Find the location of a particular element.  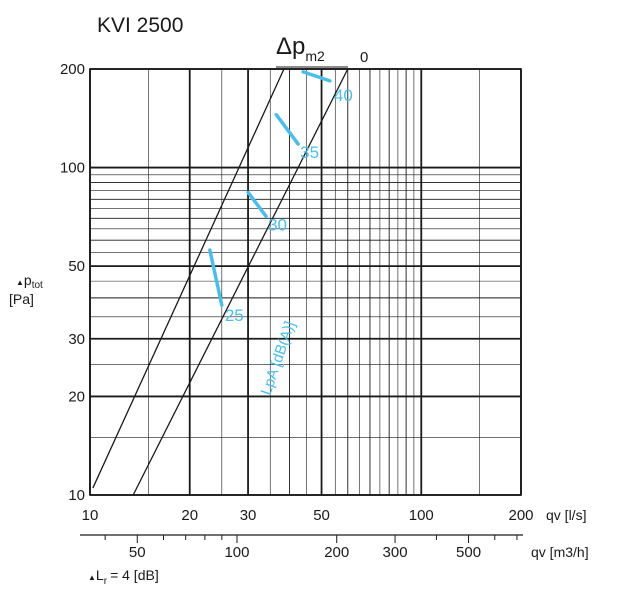

x2-axis-label: qv [m3/h] is located at coordinates (560, 552).